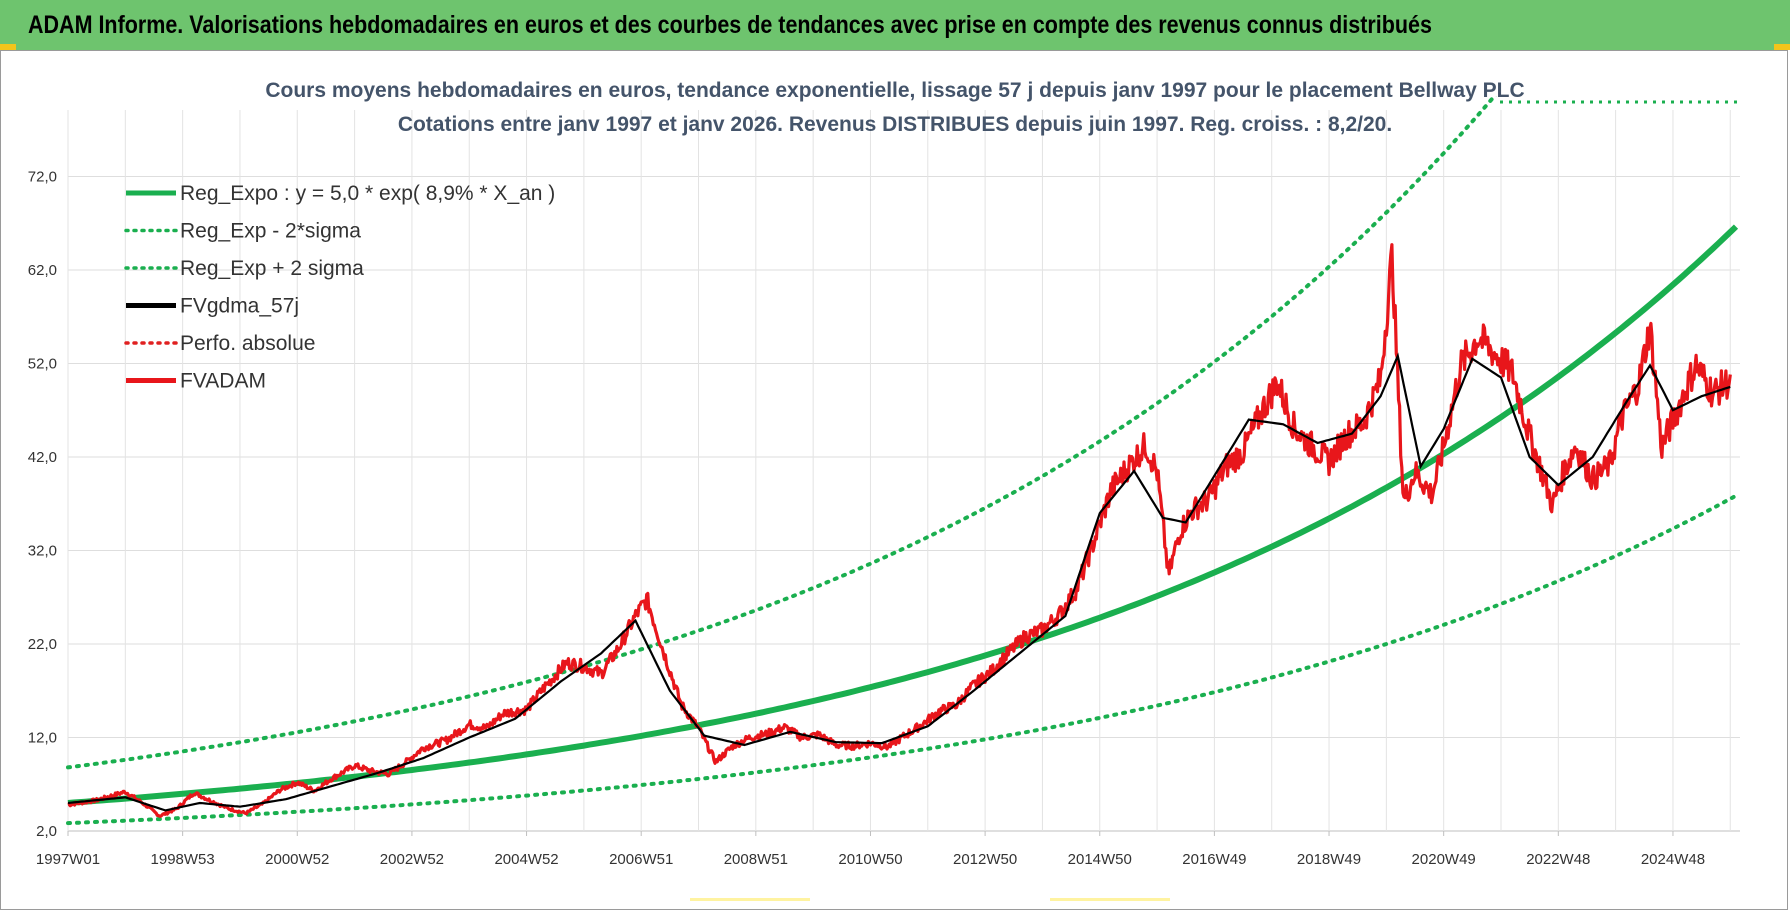 The width and height of the screenshot is (1790, 912). Describe the element at coordinates (641, 859) in the screenshot. I see `x-tick-label: 2006W51` at that location.